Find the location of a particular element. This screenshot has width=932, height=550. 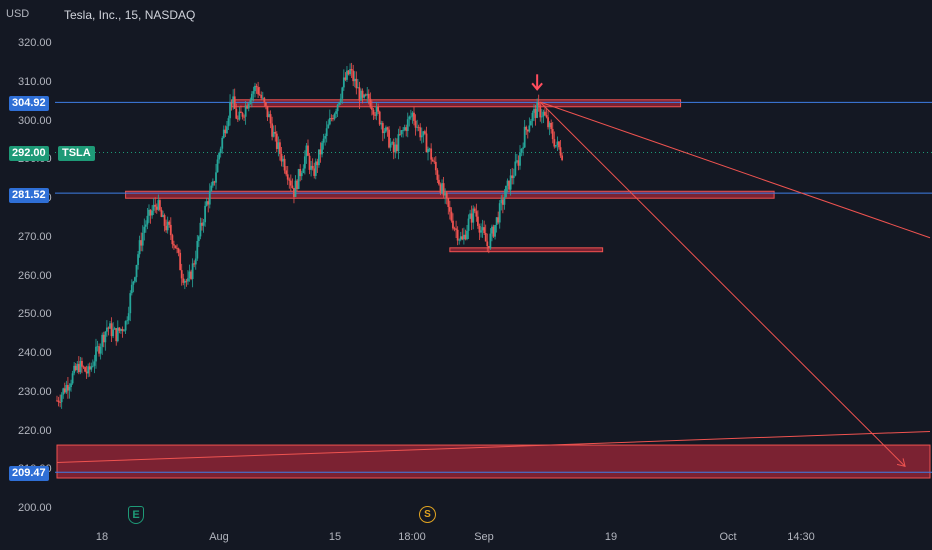

arrow-head is located at coordinates (537, 86).